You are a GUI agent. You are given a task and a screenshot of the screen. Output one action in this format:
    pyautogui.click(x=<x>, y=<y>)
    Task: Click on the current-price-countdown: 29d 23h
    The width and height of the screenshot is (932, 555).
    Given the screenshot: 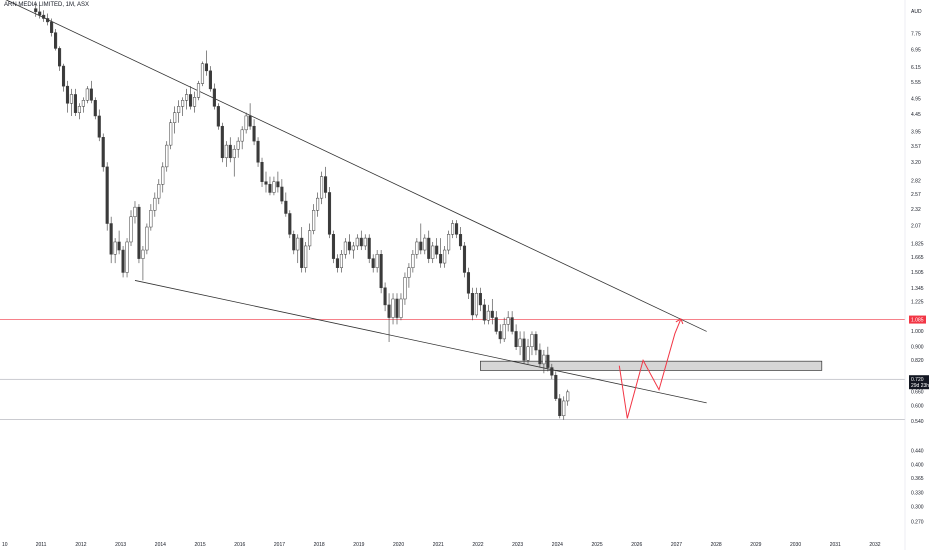 What is the action you would take?
    pyautogui.click(x=920, y=386)
    